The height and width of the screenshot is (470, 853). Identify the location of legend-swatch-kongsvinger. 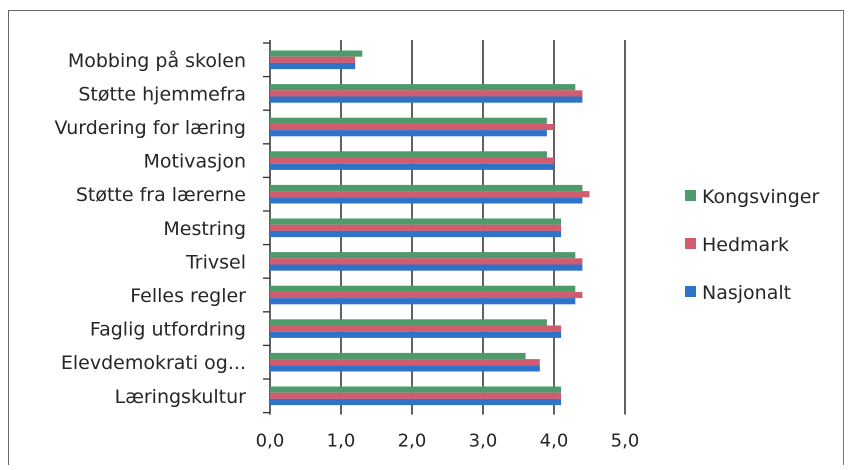
(690, 195).